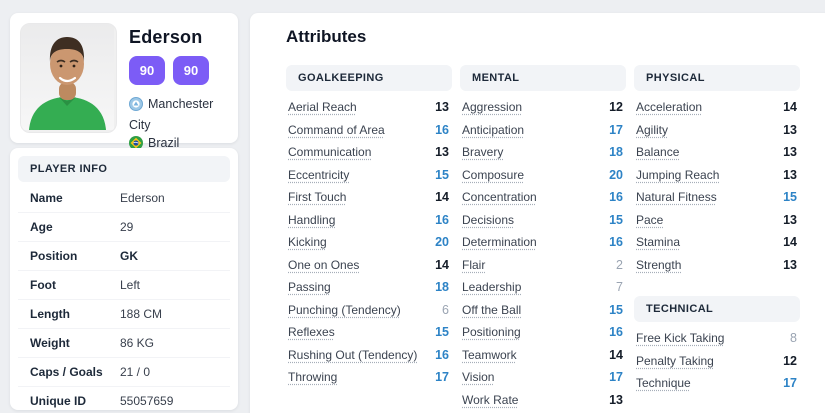 Image resolution: width=825 pixels, height=413 pixels. I want to click on attribute-label: Pace, so click(650, 219).